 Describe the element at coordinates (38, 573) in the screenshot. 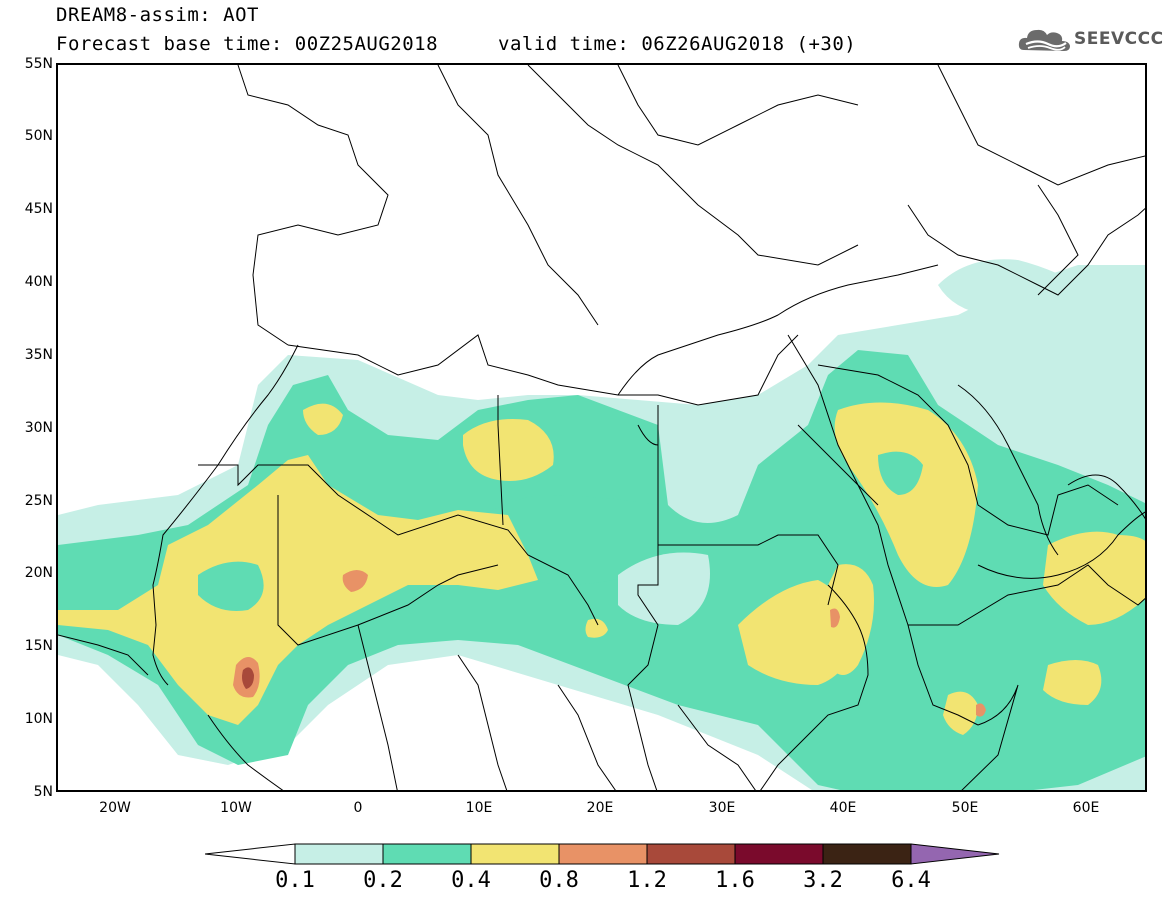

I see `lat-label-20n: 20N` at that location.